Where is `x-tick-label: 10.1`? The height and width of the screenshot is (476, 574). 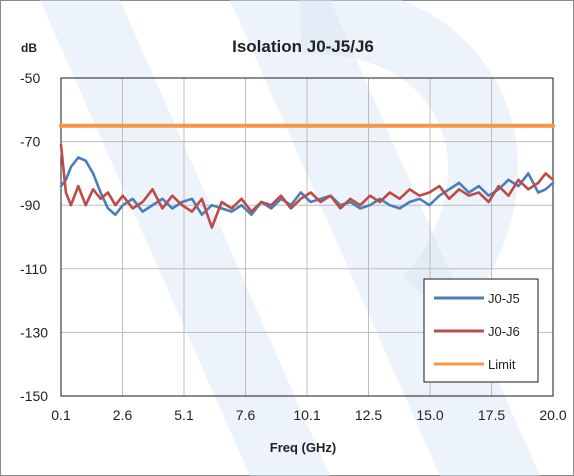
x-tick-label: 10.1 is located at coordinates (306, 415).